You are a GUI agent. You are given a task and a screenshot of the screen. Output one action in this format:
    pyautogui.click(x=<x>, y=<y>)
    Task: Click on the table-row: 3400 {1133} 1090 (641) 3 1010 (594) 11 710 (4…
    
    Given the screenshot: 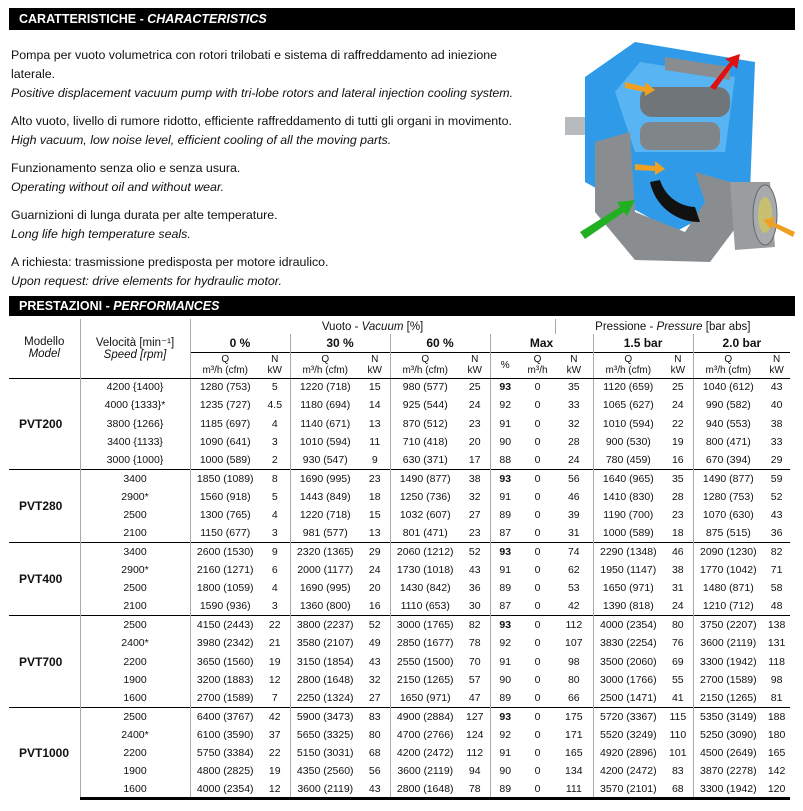 What is the action you would take?
    pyautogui.click(x=399, y=442)
    